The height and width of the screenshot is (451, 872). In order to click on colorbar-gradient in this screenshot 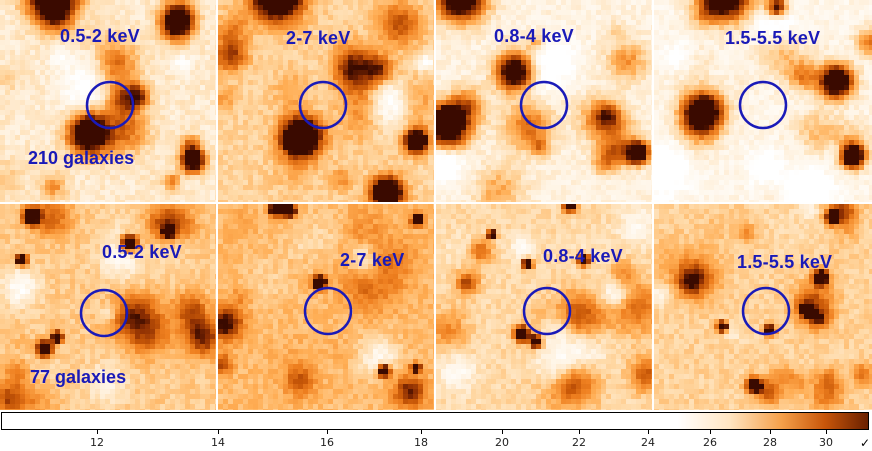, I will do `click(435, 421)`.